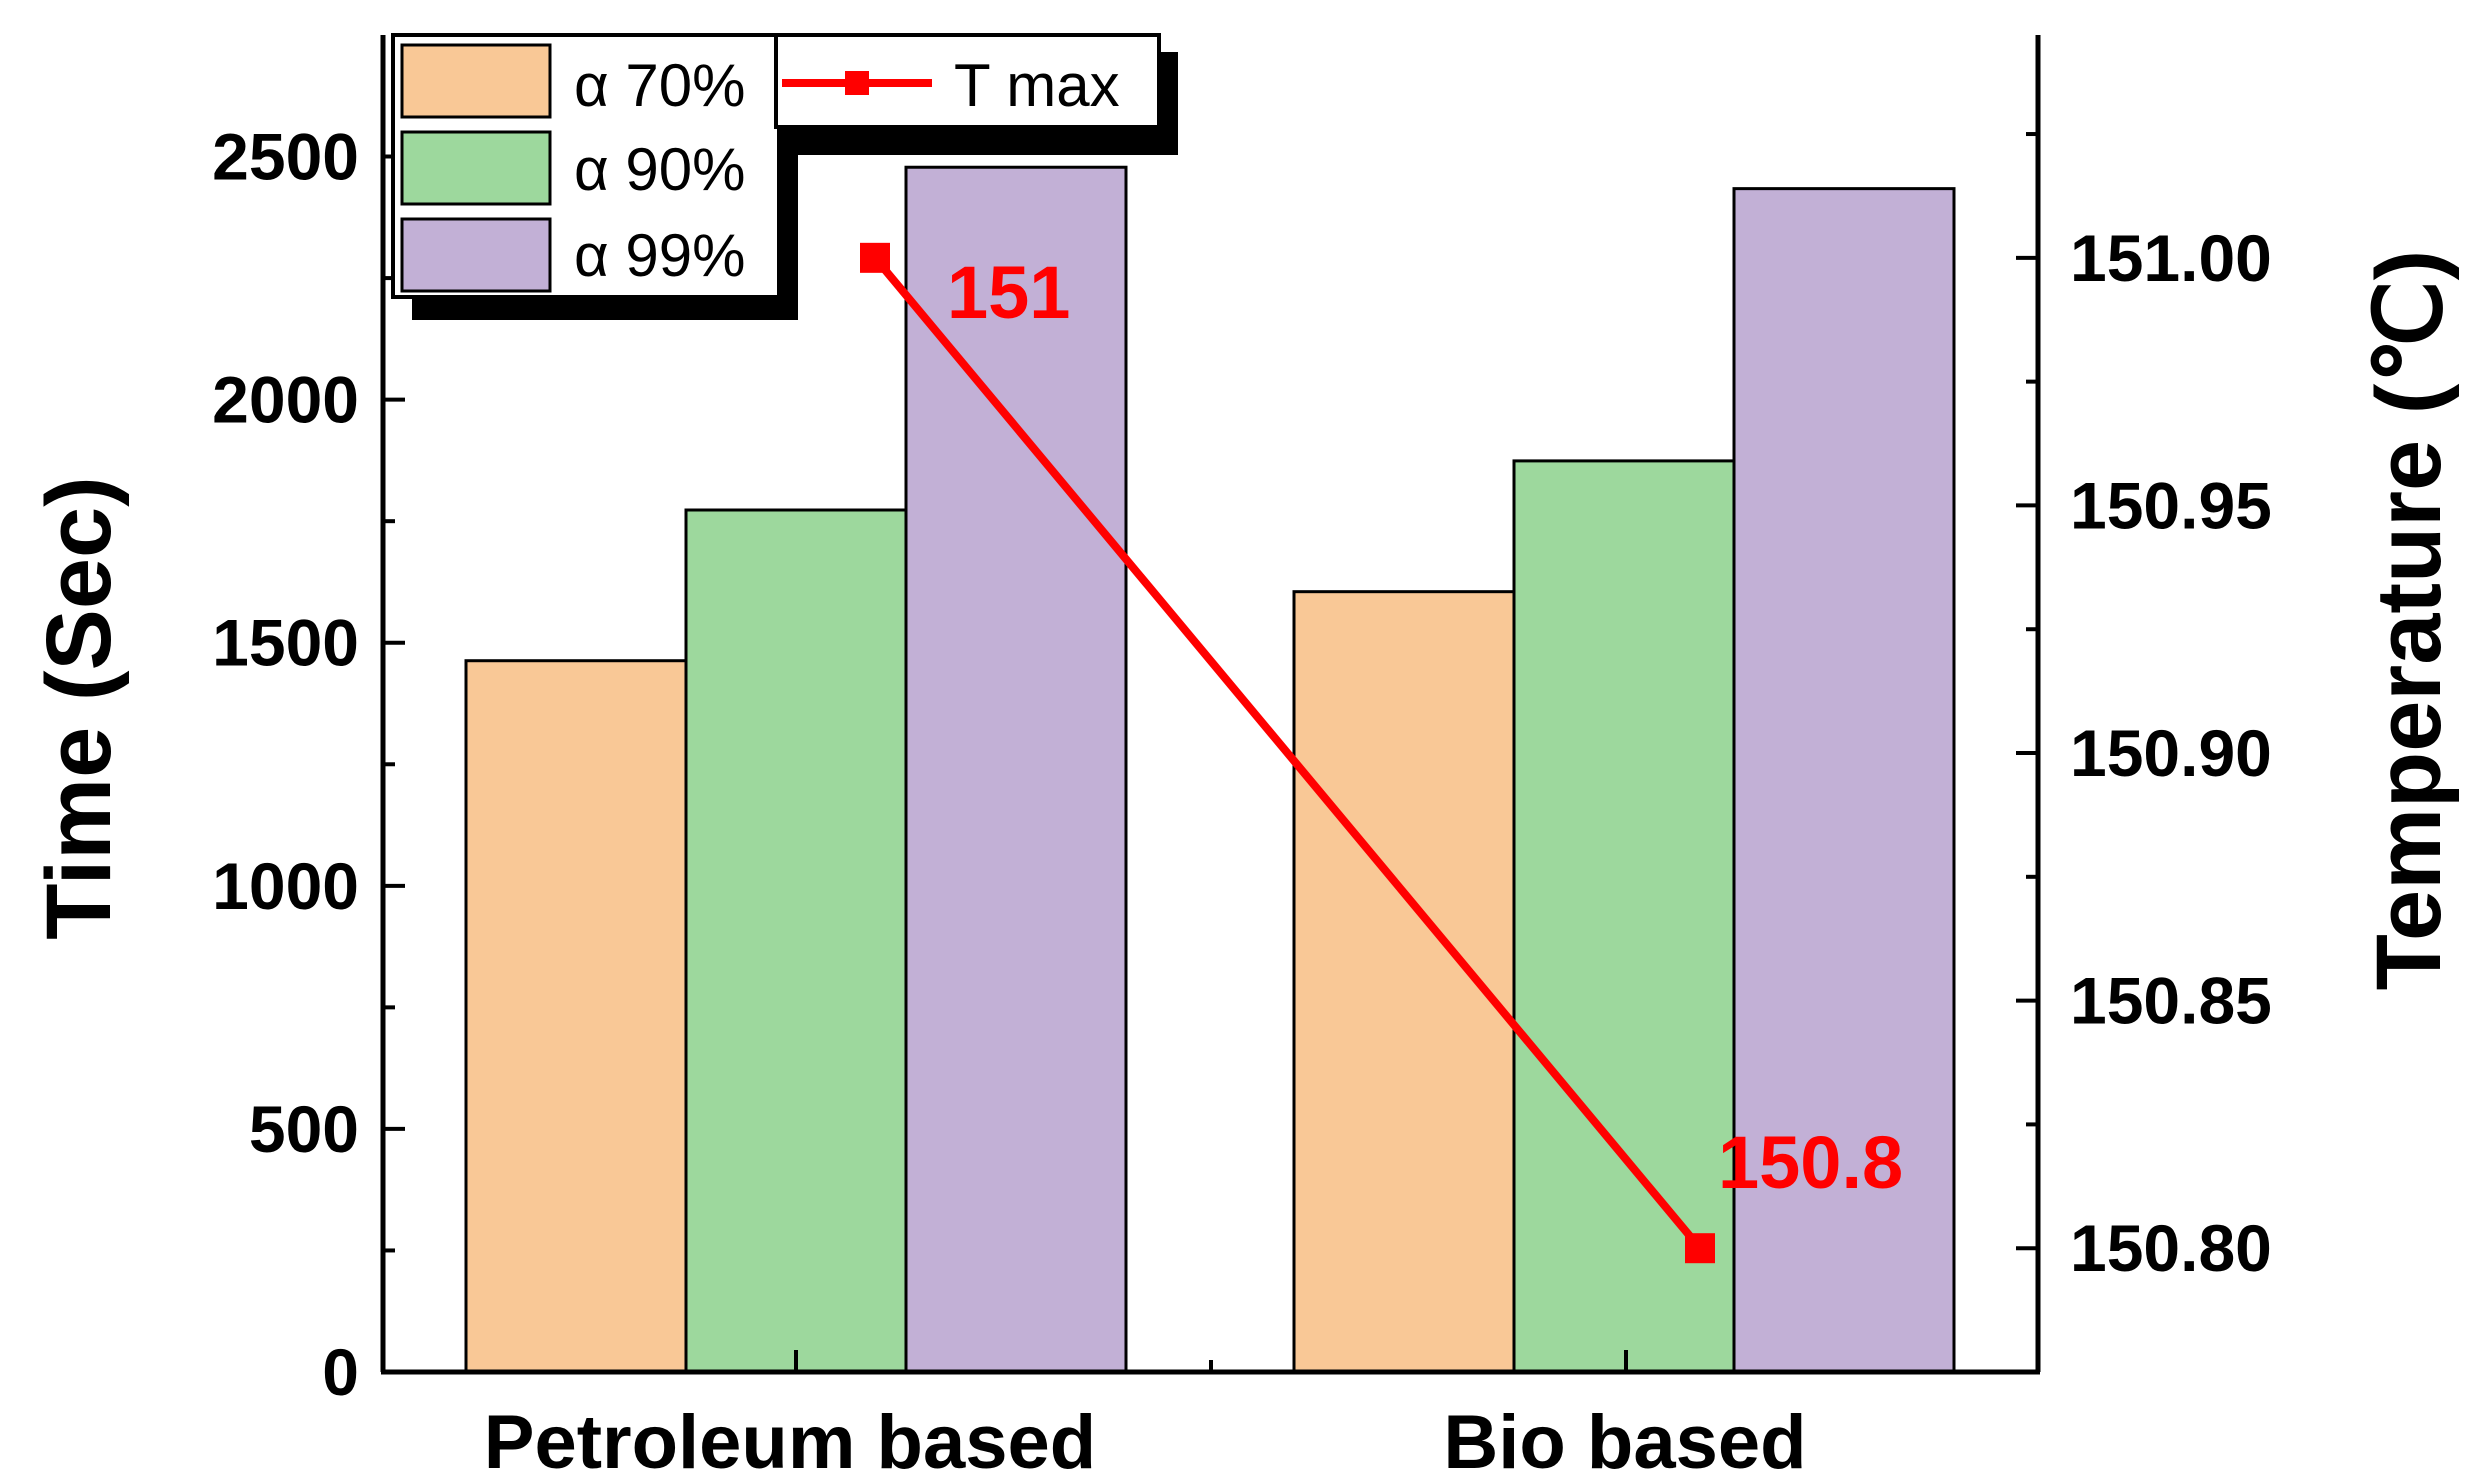  What do you see at coordinates (1037, 85) in the screenshot?
I see `legend-label-tmax: T max` at bounding box center [1037, 85].